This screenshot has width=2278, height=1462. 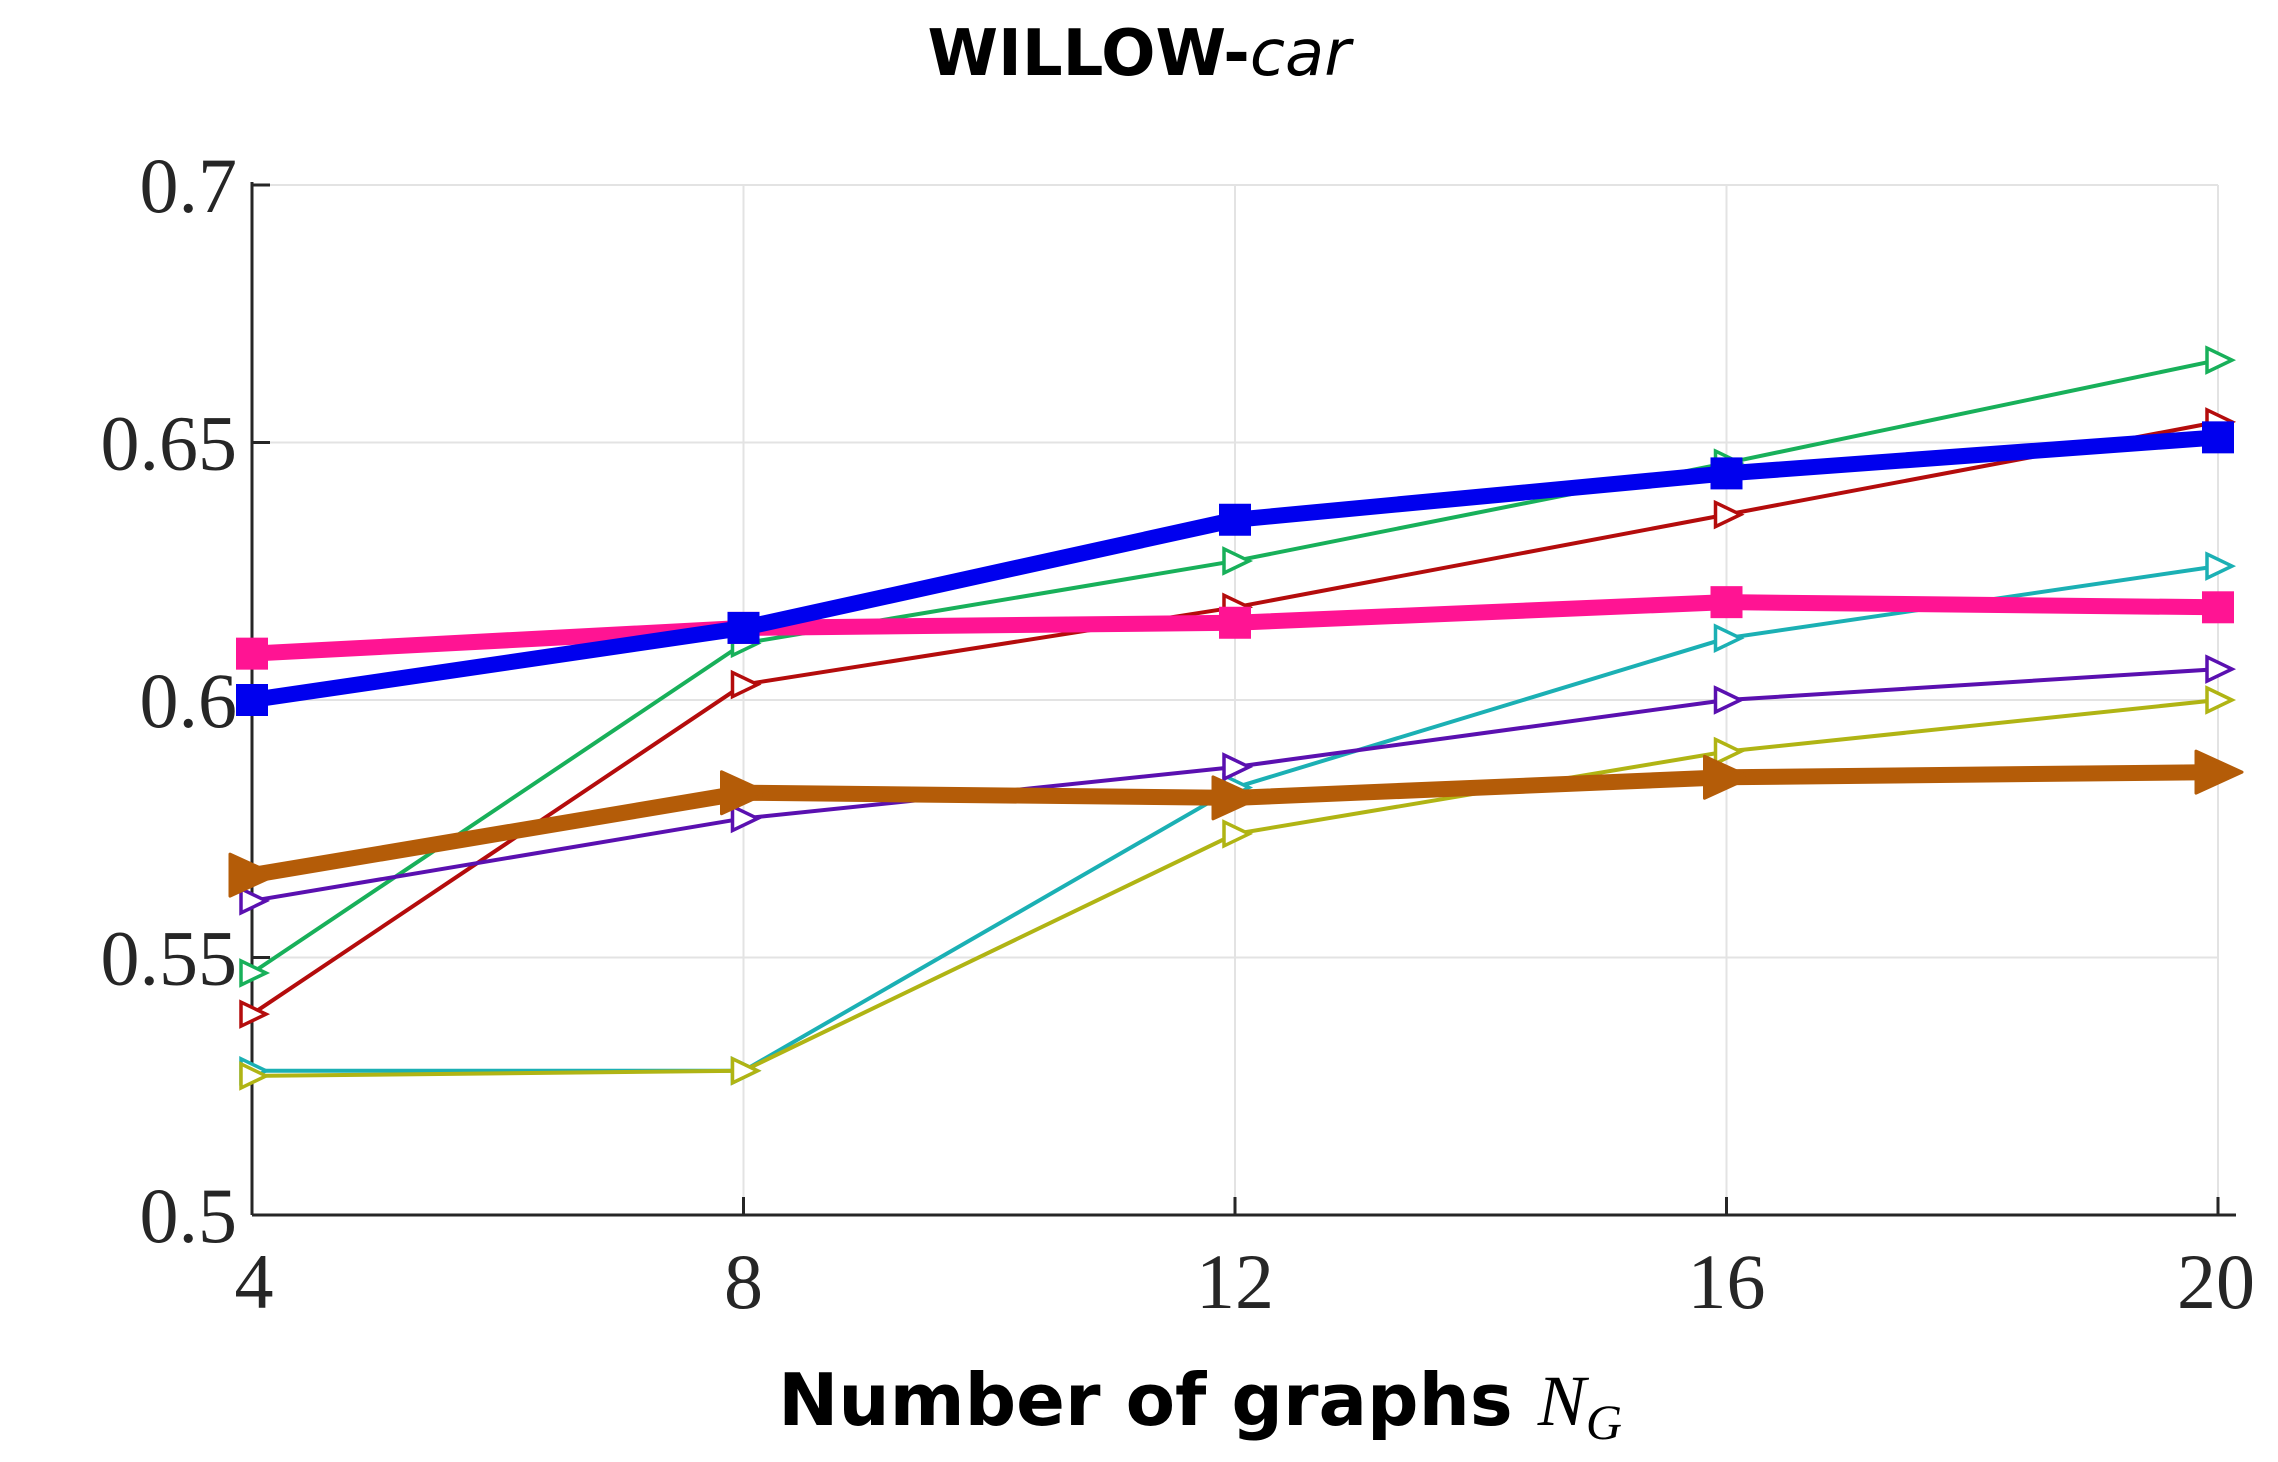 I want to click on y-tick-labels: 0.5 0.55 0.6 0.65 0.7, so click(x=169, y=700).